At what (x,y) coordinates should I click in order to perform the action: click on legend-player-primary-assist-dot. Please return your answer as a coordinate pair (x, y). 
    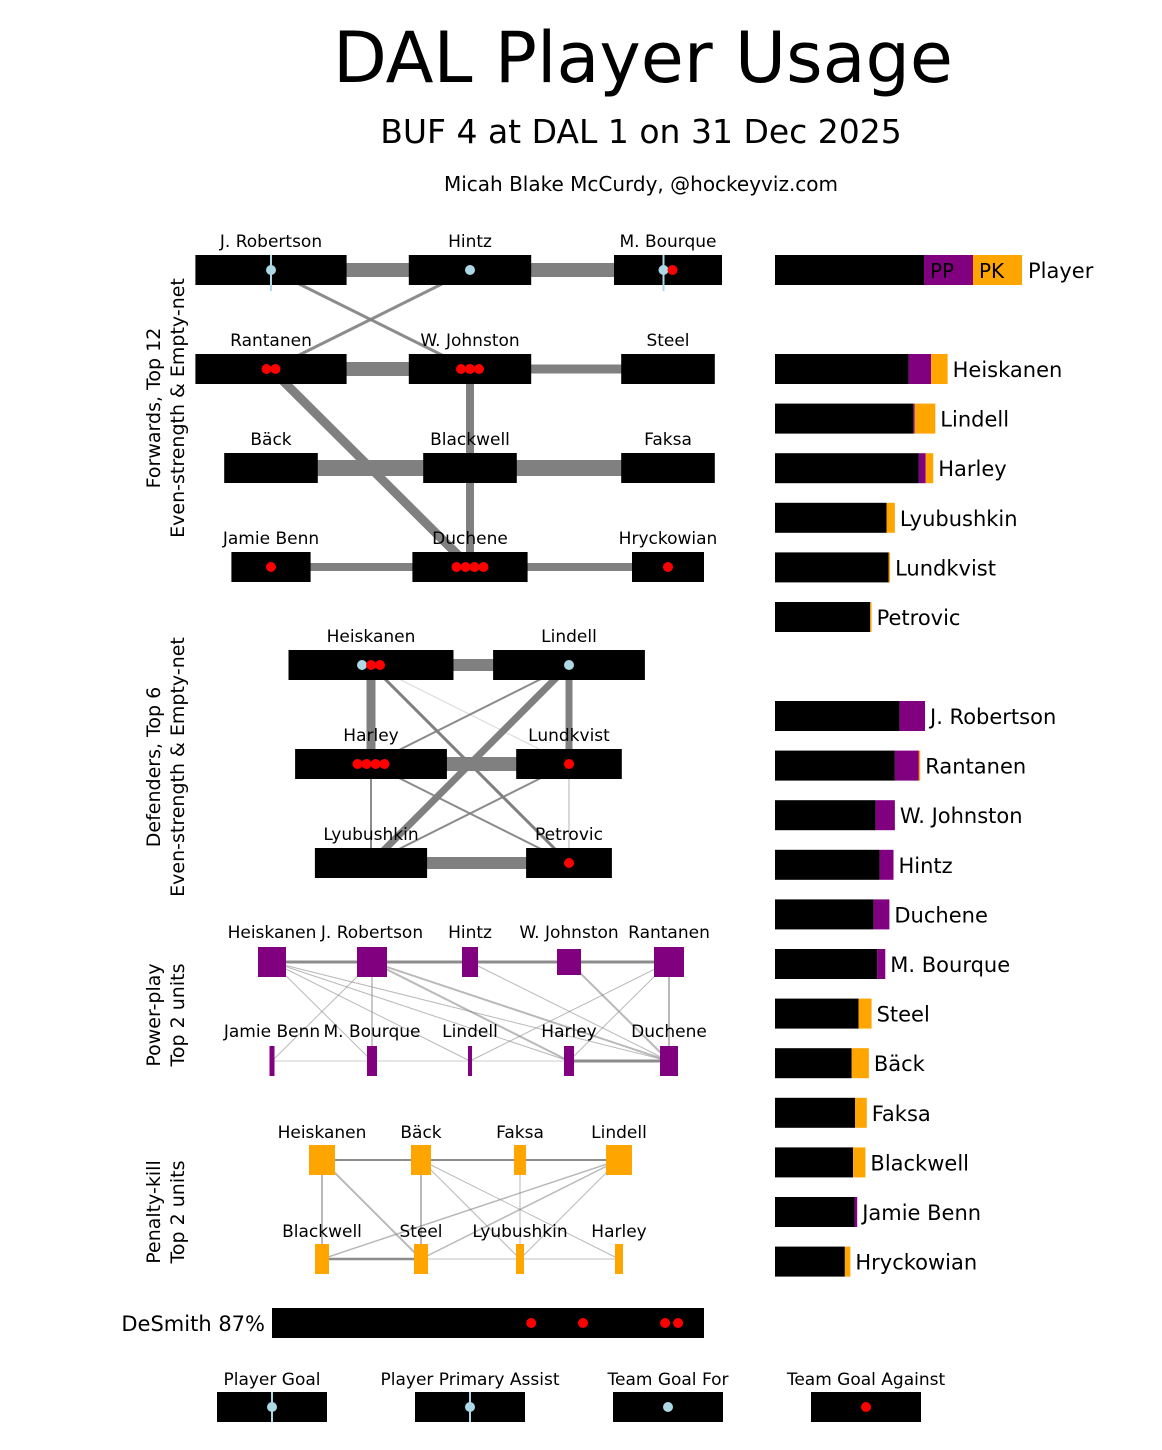
    Looking at the image, I should click on (470, 1407).